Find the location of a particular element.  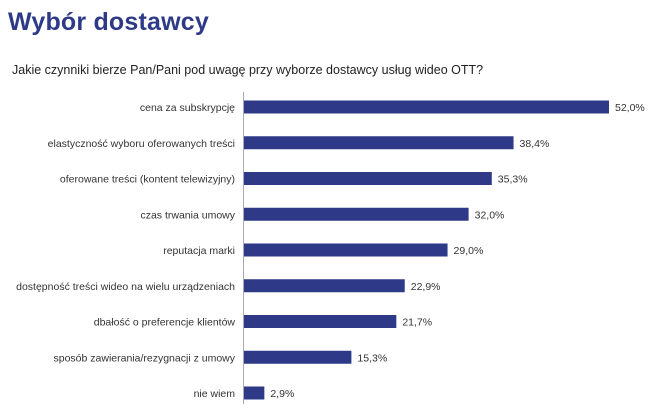

value-label: 21,7% is located at coordinates (417, 323).